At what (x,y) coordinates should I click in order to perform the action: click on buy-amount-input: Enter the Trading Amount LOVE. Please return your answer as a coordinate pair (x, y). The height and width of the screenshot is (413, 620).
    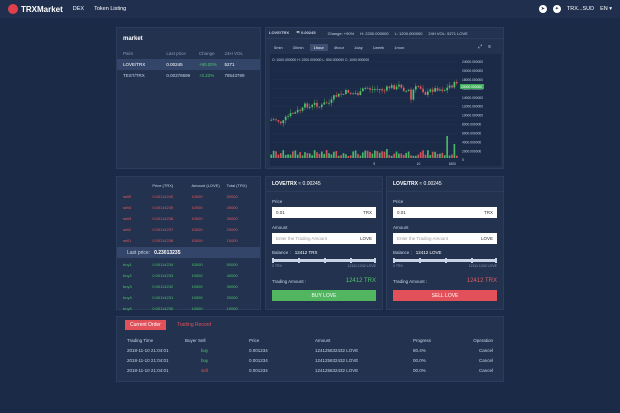
    Looking at the image, I should click on (324, 238).